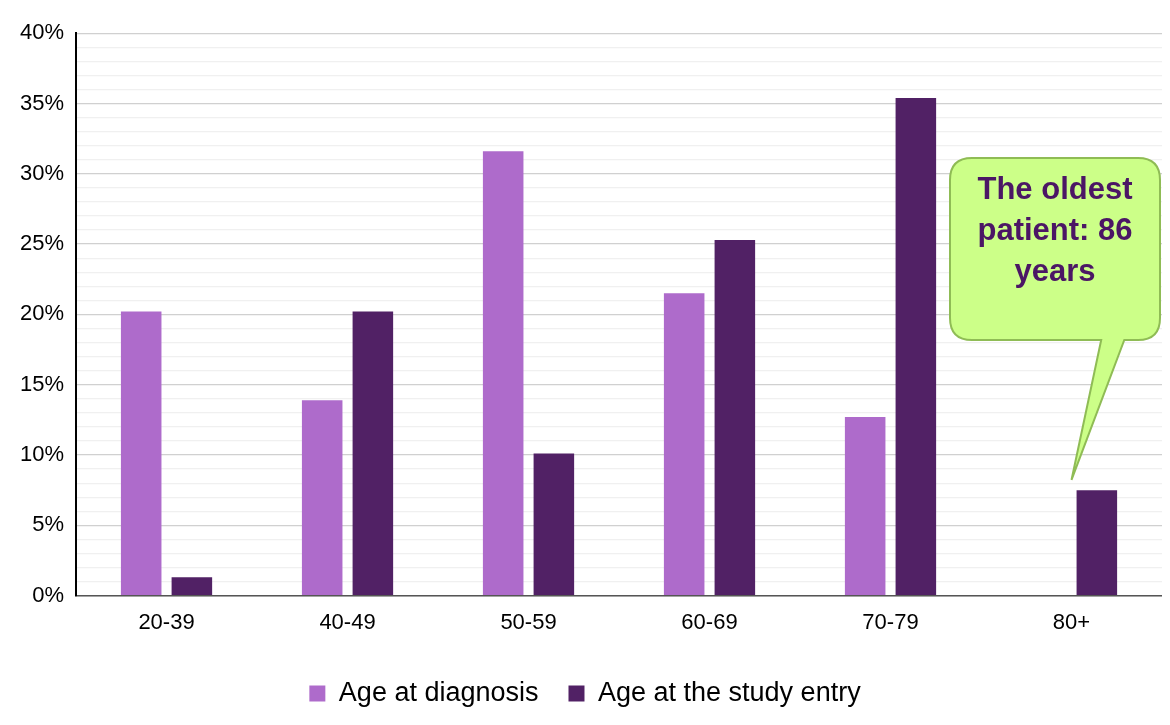 The height and width of the screenshot is (725, 1170). What do you see at coordinates (42, 313) in the screenshot?
I see `y-tick-label: 20%` at bounding box center [42, 313].